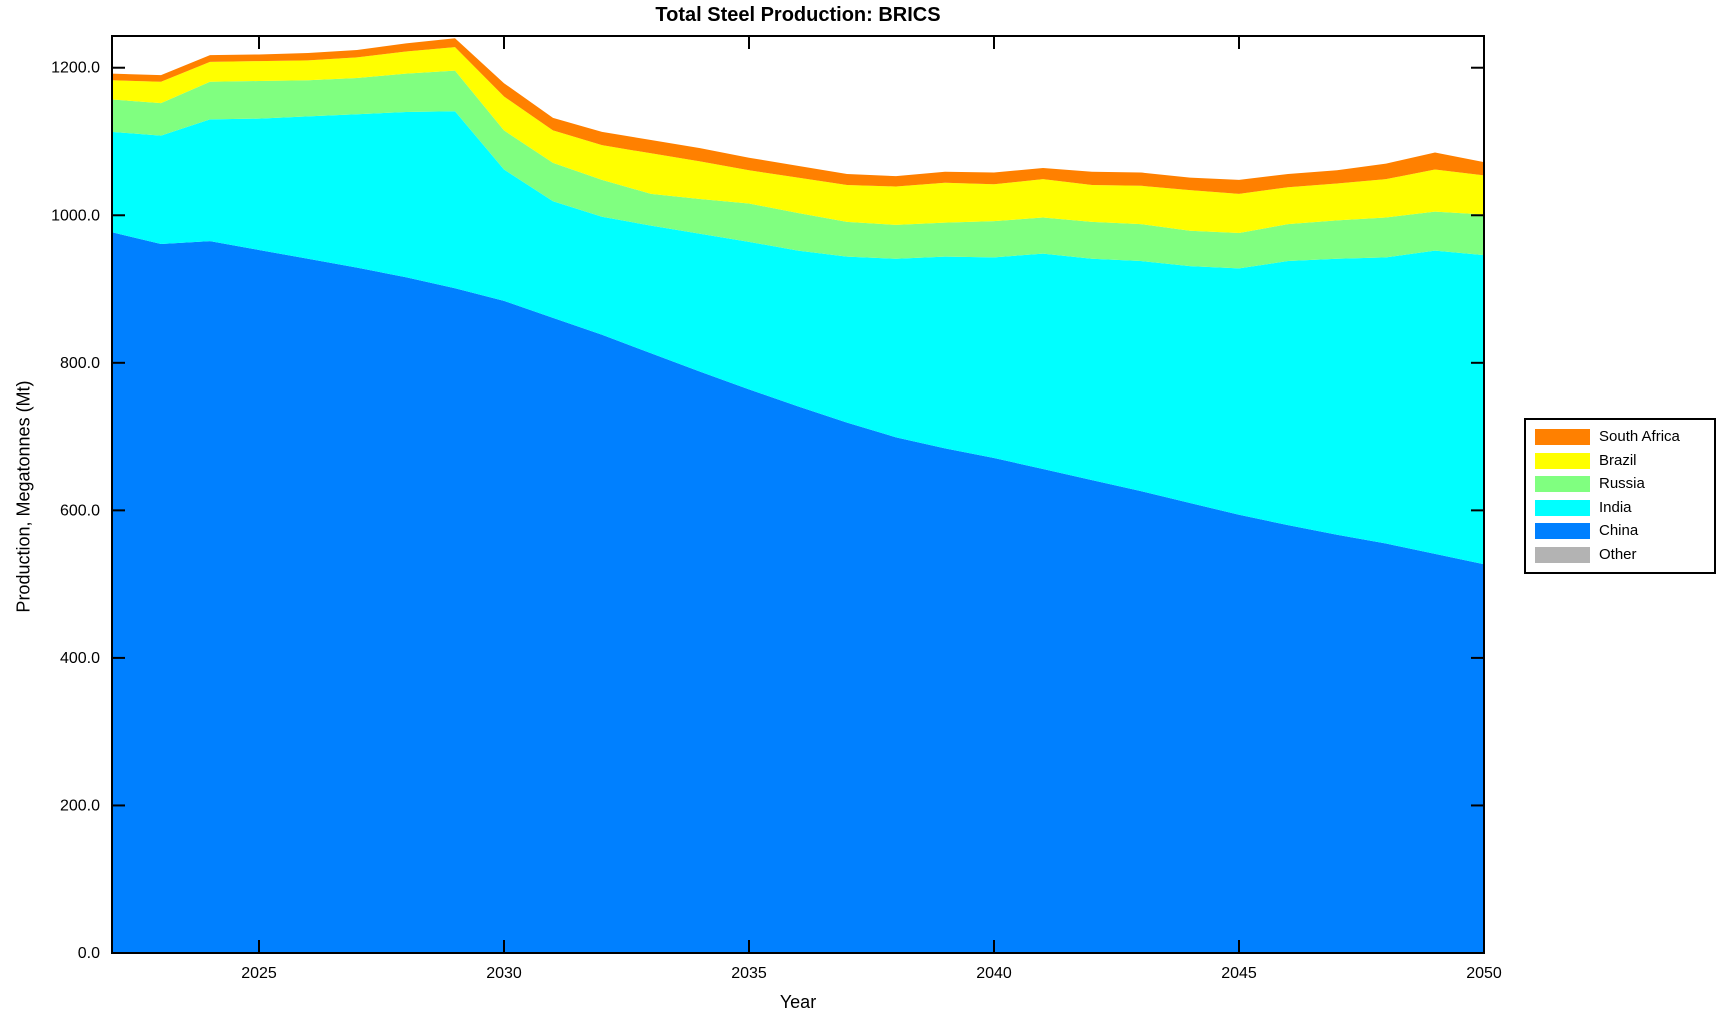 The width and height of the screenshot is (1723, 1021). I want to click on legend-swatch-china, so click(1562, 531).